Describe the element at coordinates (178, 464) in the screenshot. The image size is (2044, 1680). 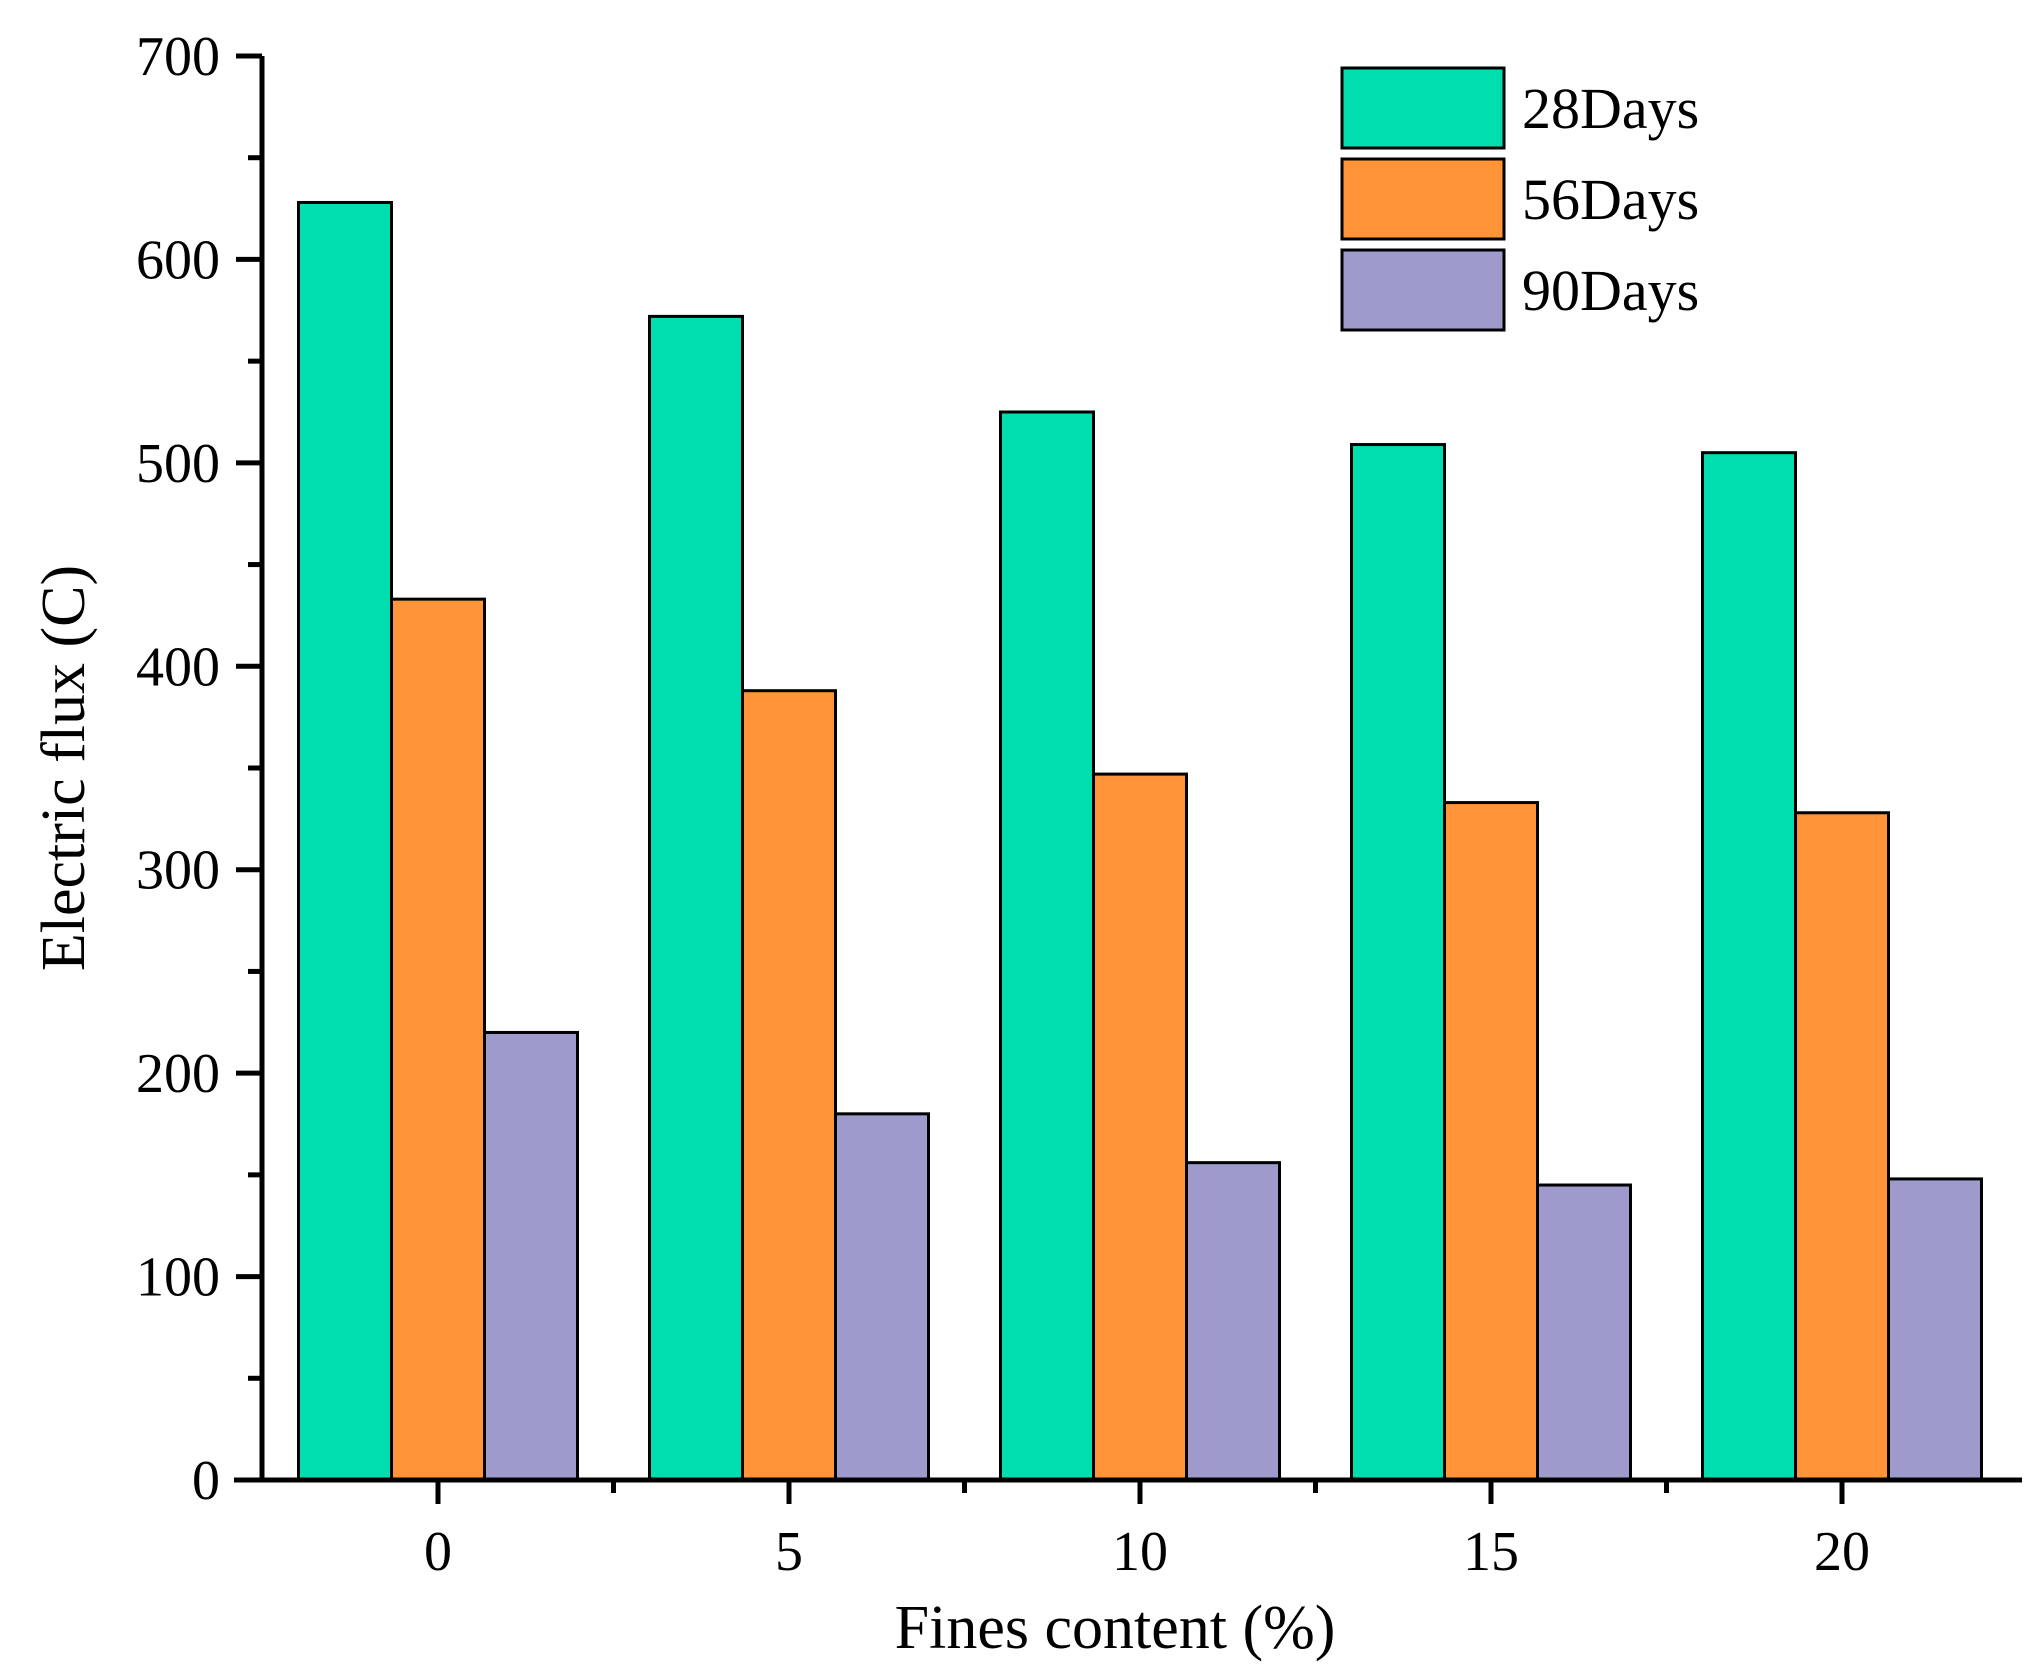
I see `y-tick-label: 500` at that location.